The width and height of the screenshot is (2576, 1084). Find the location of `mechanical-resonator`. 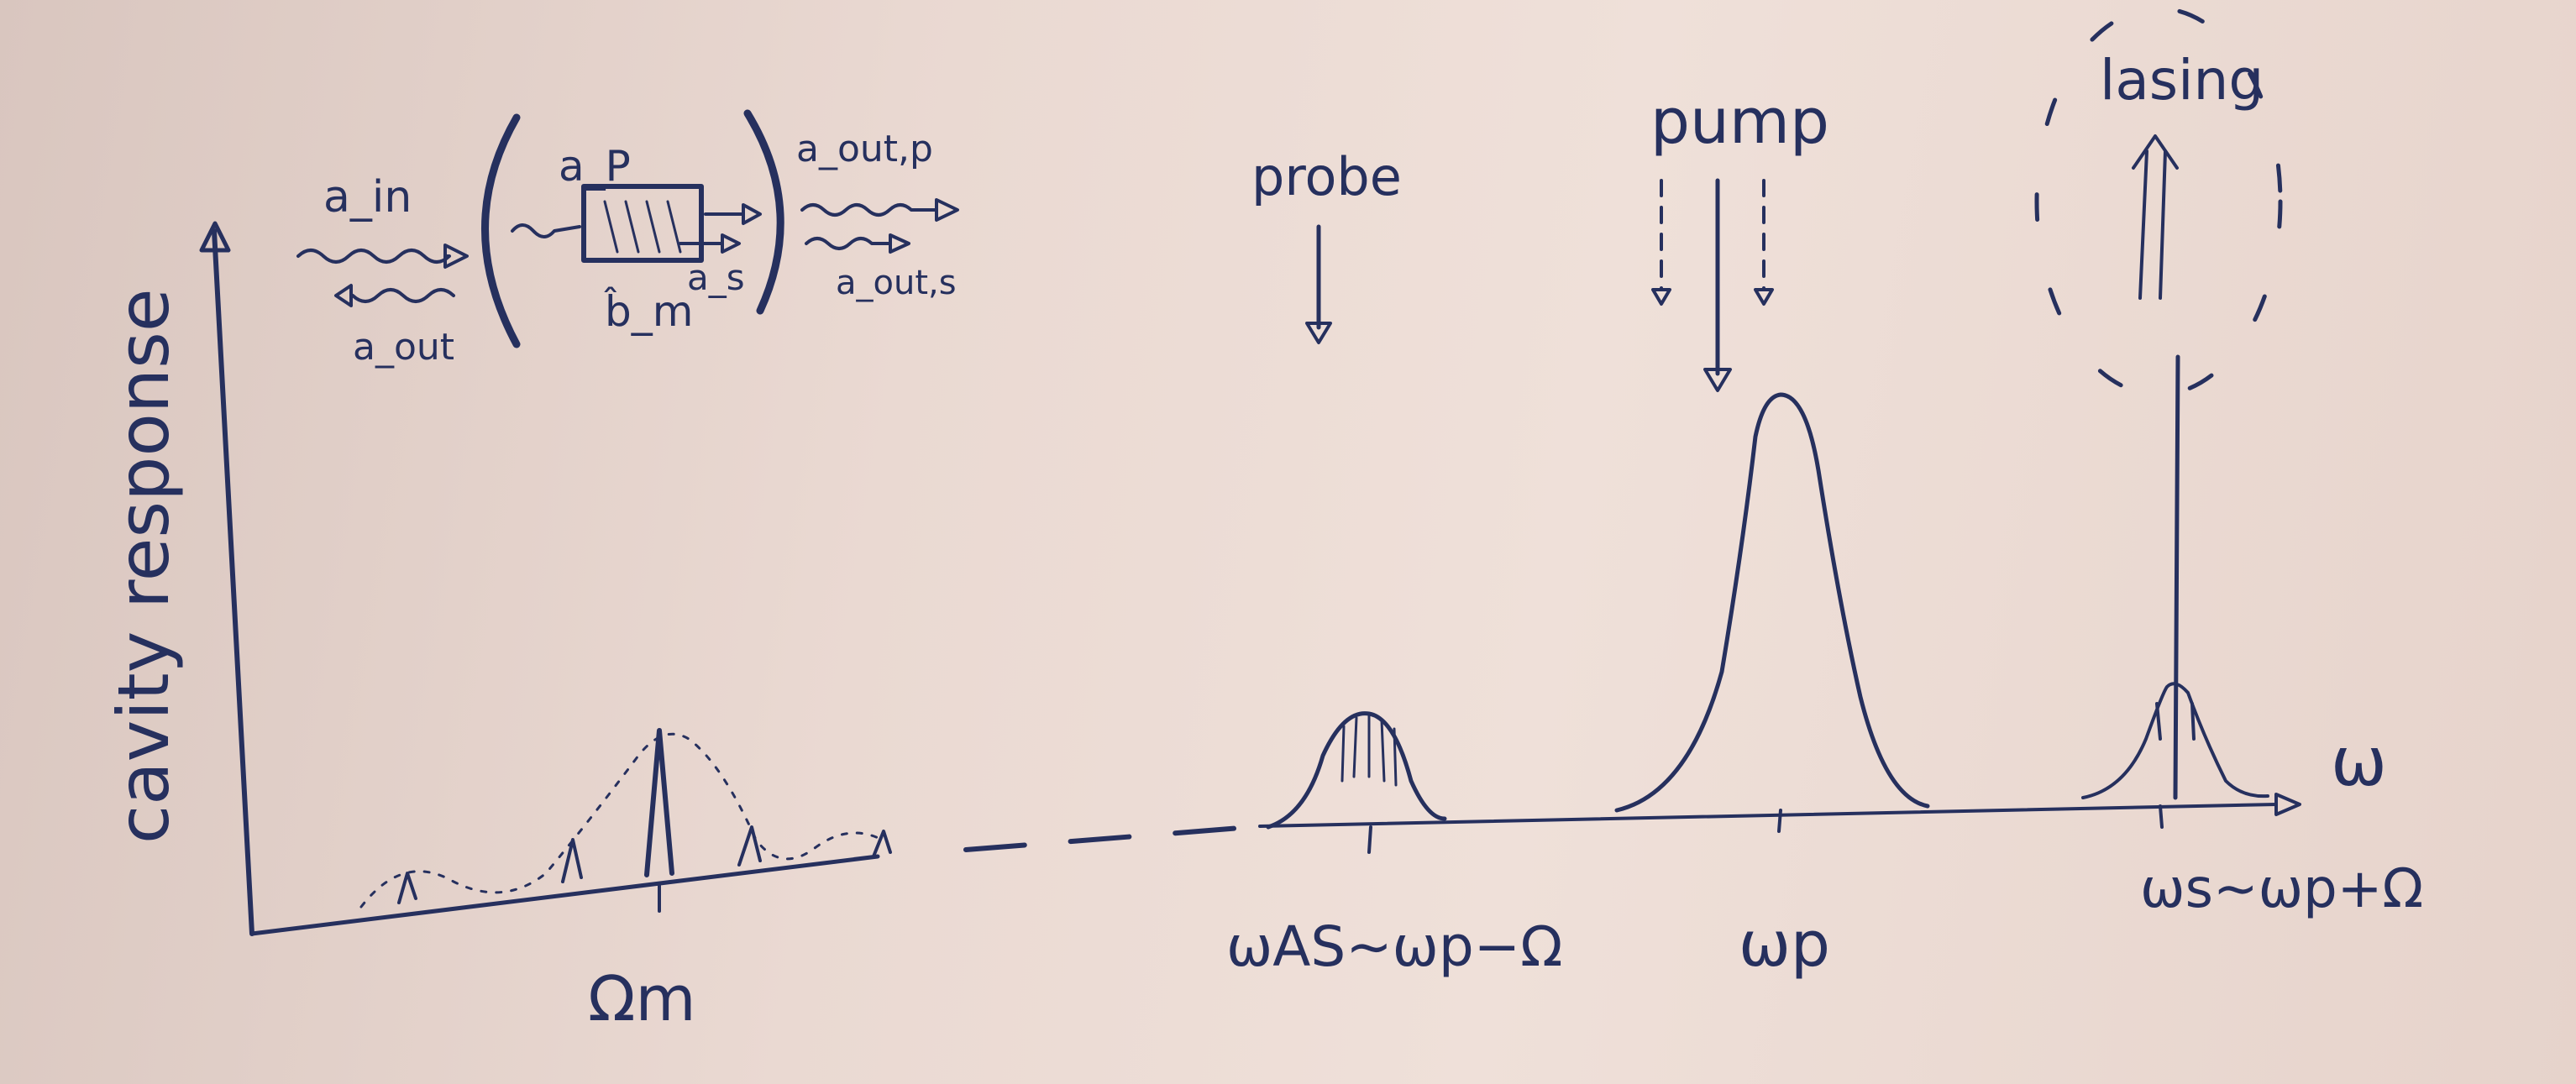

mechanical-resonator is located at coordinates (642, 223).